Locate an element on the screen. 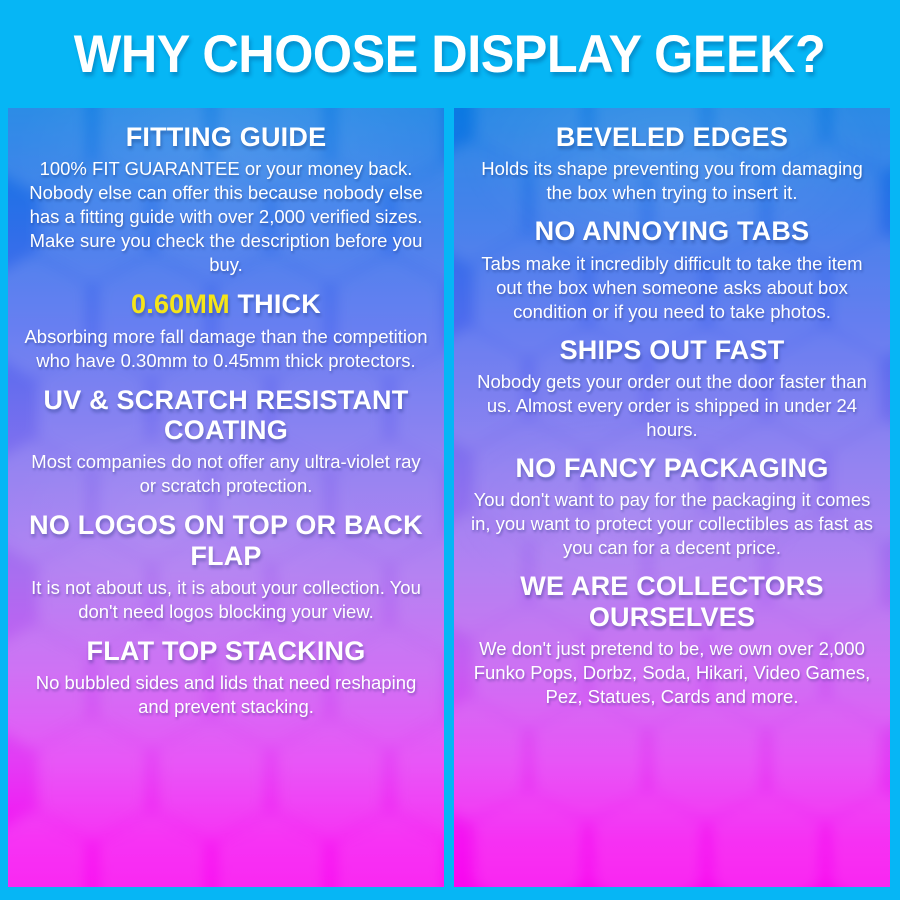  thickness-highlight: 0.60MM is located at coordinates (180, 304).